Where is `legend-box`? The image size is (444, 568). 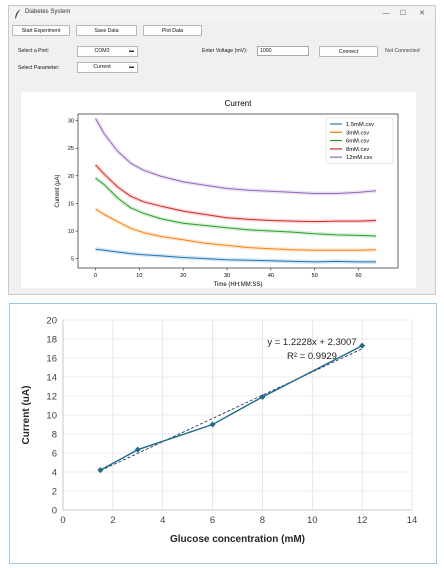
legend-box is located at coordinates (359, 140).